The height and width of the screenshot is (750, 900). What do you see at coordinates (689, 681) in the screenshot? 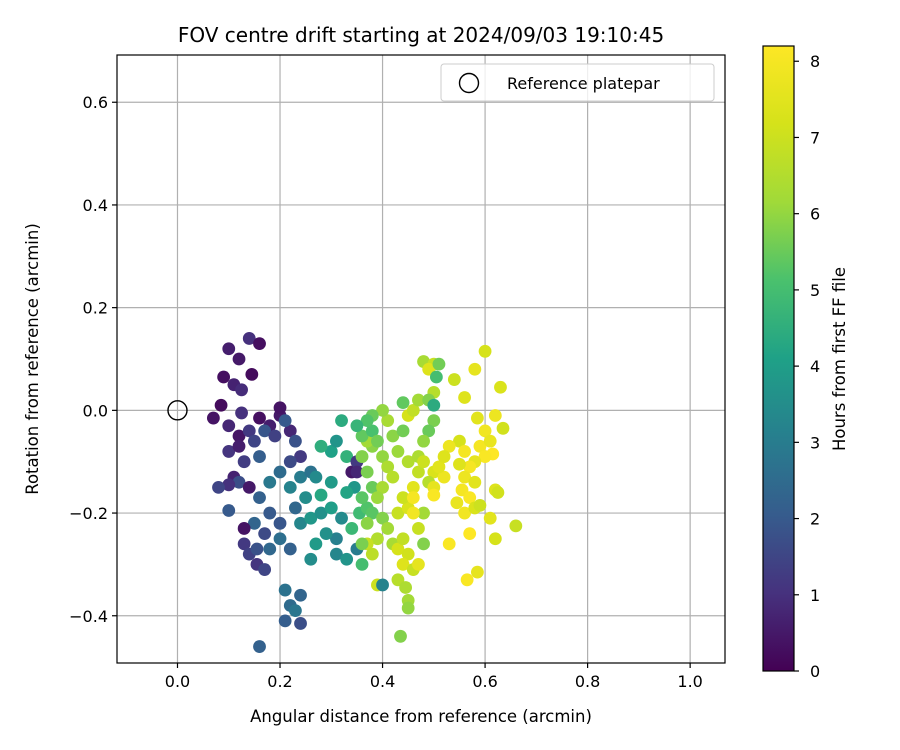
I see `x-tick-label: 1.0` at bounding box center [689, 681].